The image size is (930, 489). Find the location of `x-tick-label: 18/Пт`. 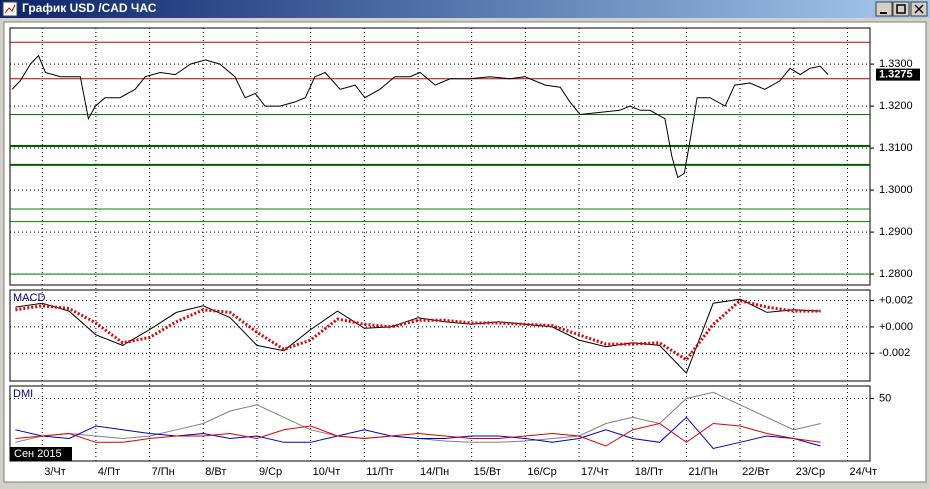

x-tick-label: 18/Пт is located at coordinates (649, 472).